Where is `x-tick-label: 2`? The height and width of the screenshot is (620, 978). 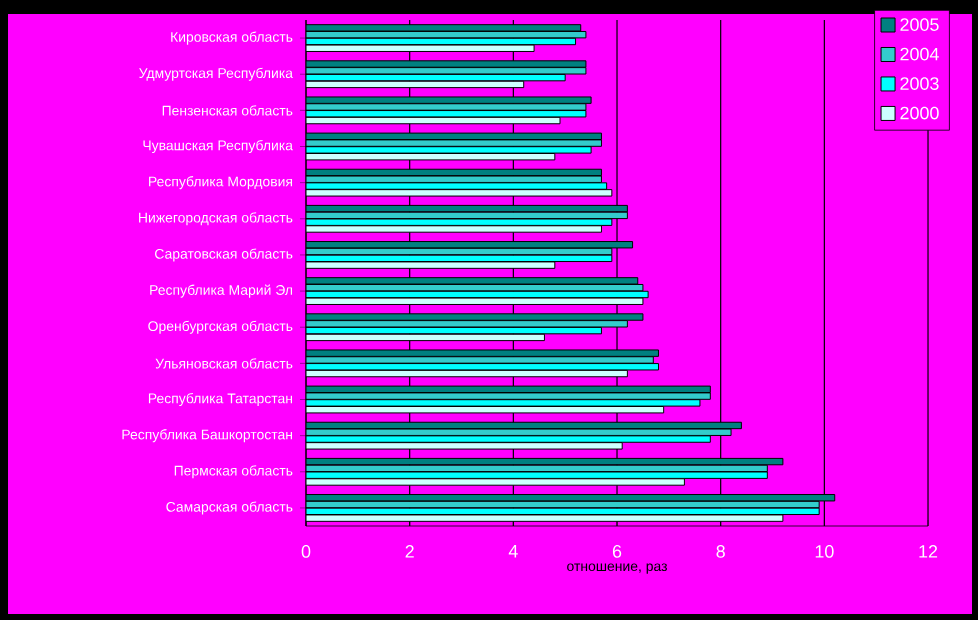 x-tick-label: 2 is located at coordinates (409, 551).